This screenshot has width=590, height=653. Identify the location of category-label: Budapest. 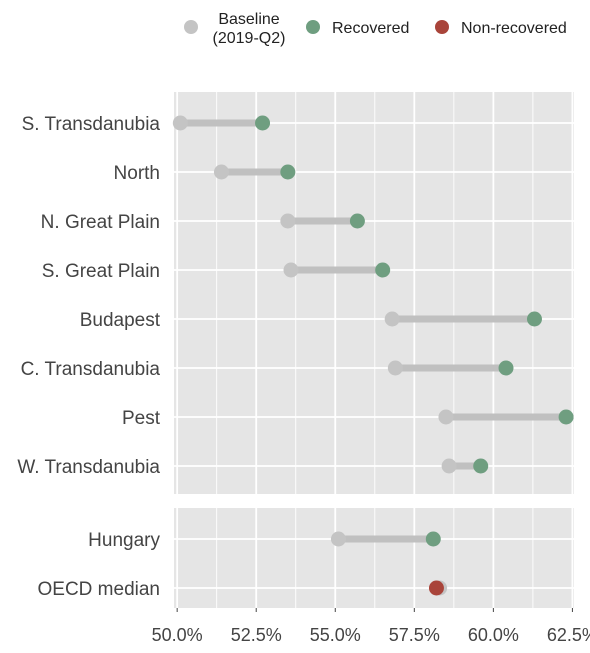
(120, 320).